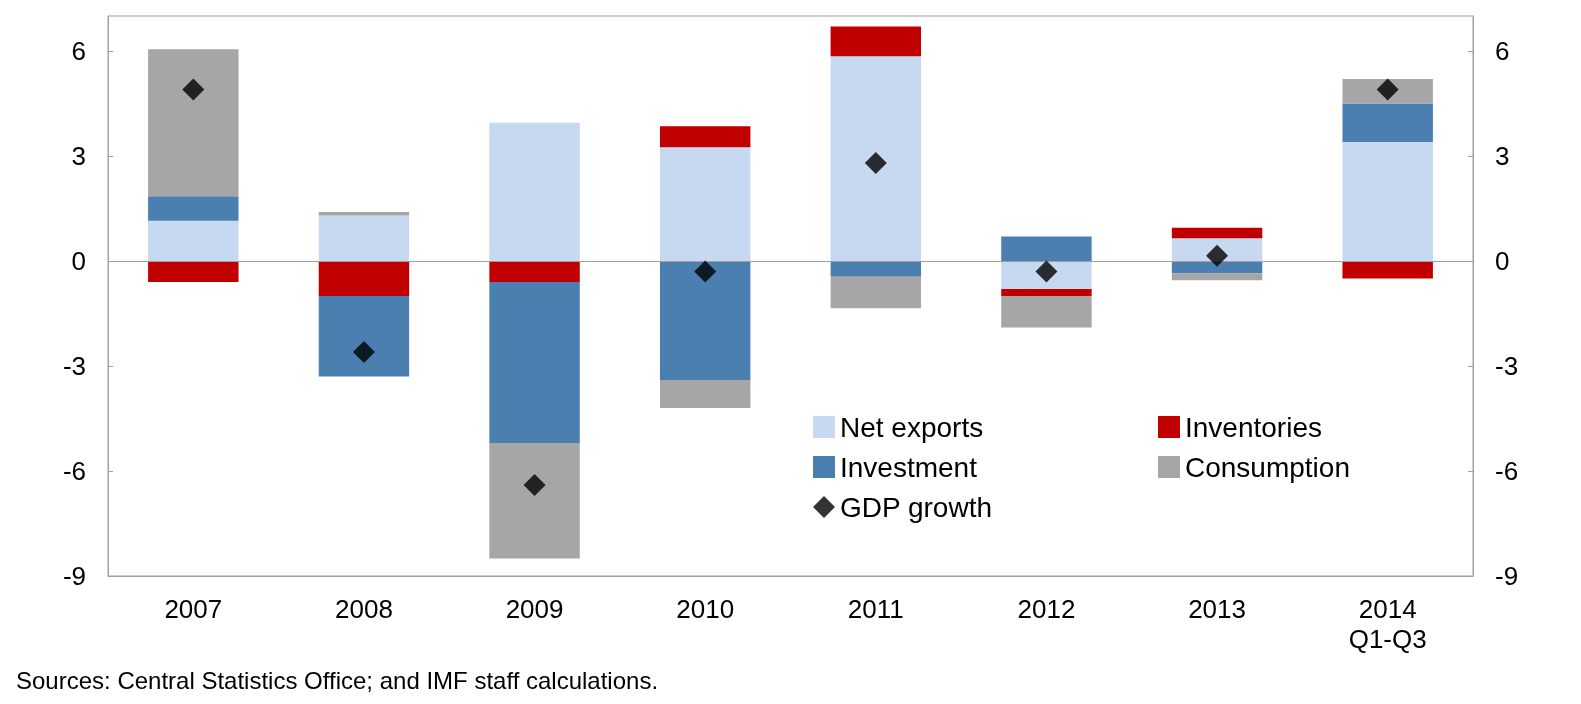  What do you see at coordinates (78, 261) in the screenshot?
I see `y-tick-label: 0` at bounding box center [78, 261].